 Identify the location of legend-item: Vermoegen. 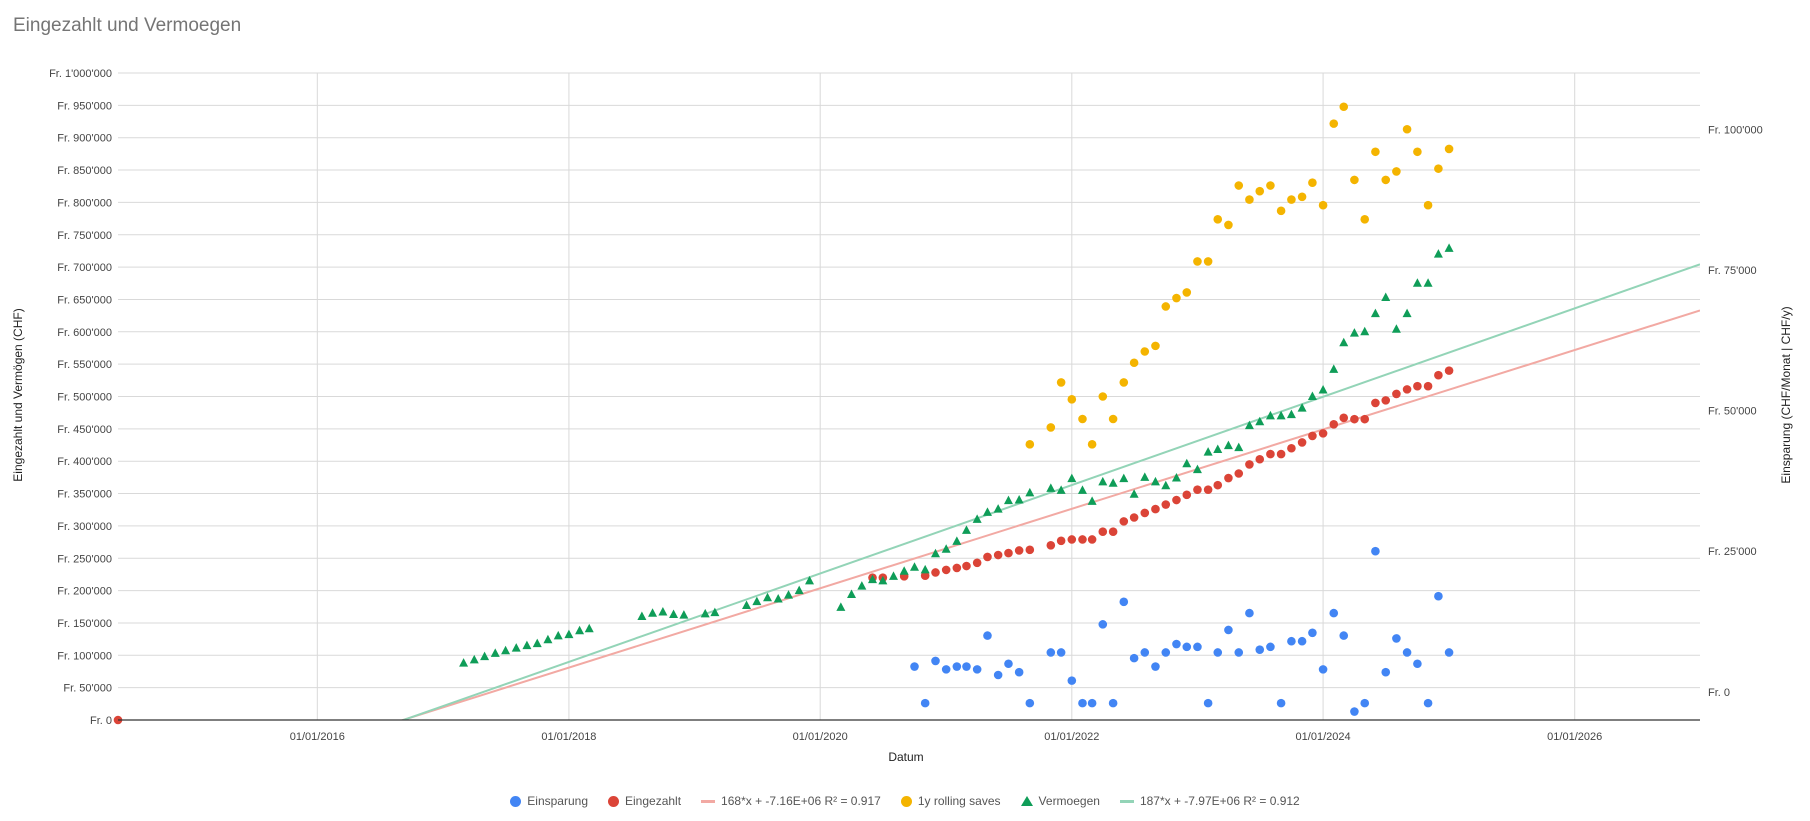
(1060, 801).